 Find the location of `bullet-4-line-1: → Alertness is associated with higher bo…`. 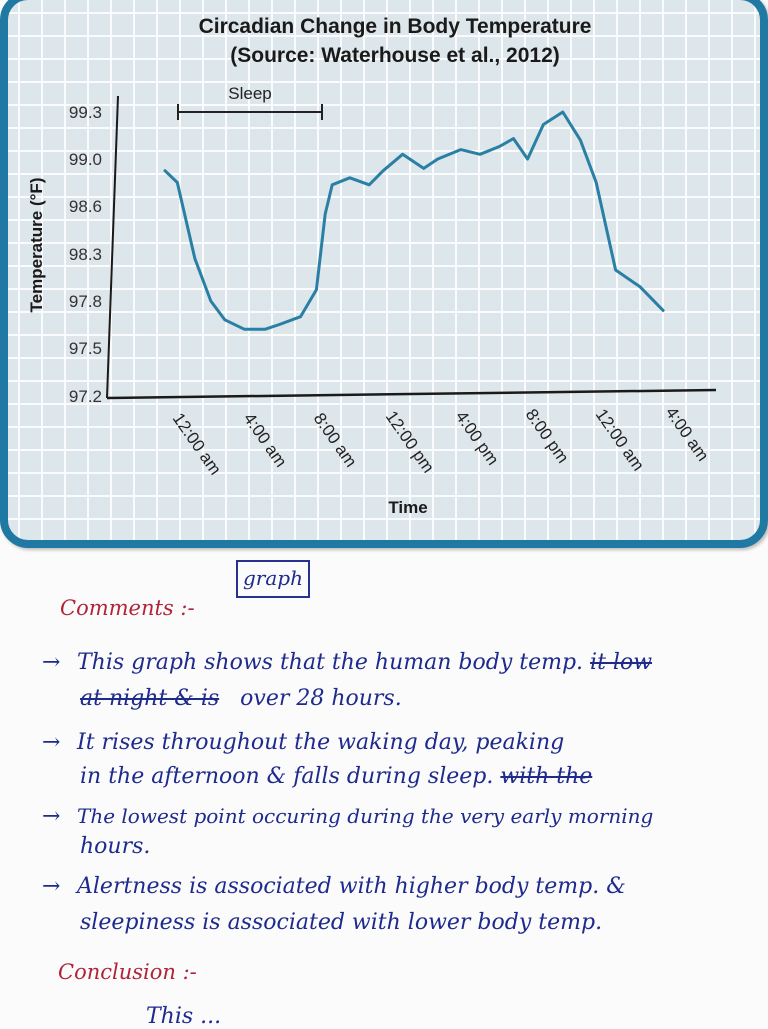

bullet-4-line-1: → Alertness is associated with higher bo… is located at coordinates (334, 886).